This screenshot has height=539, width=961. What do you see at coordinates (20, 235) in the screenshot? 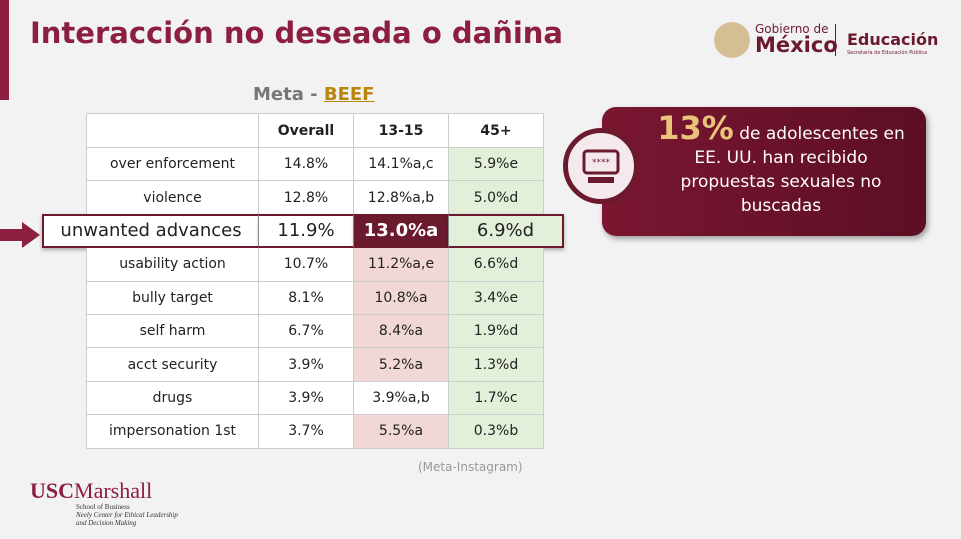
I see `arrow` at bounding box center [20, 235].